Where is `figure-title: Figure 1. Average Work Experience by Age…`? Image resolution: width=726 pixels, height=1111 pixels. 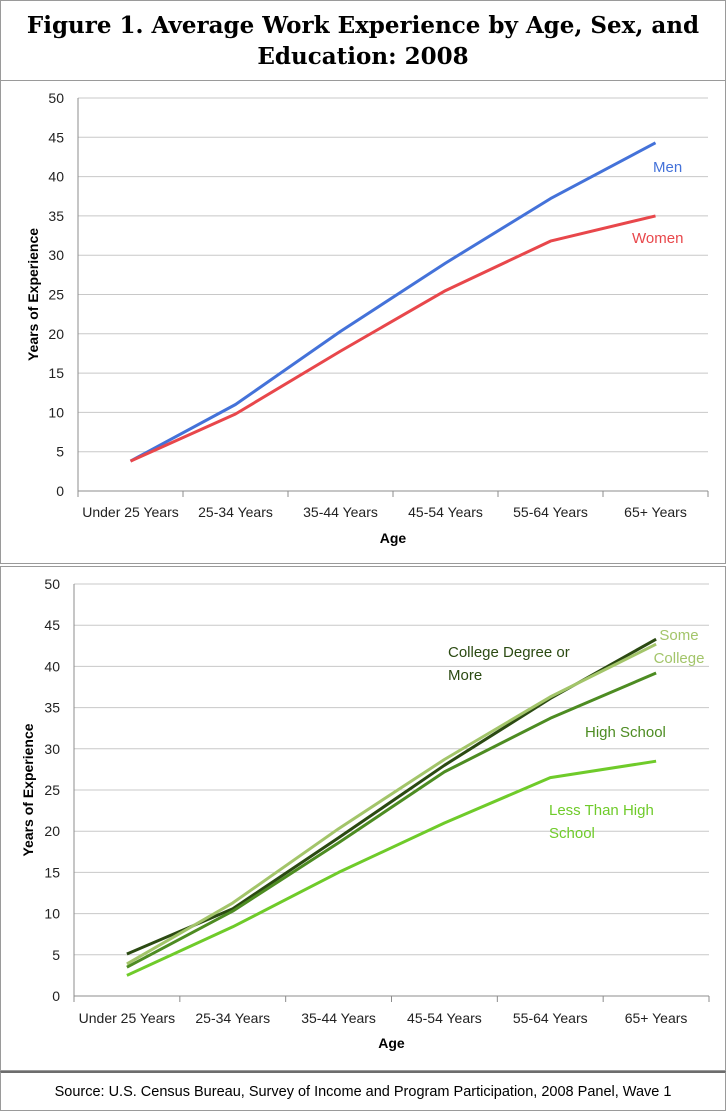 figure-title: Figure 1. Average Work Experience by Age… is located at coordinates (363, 40).